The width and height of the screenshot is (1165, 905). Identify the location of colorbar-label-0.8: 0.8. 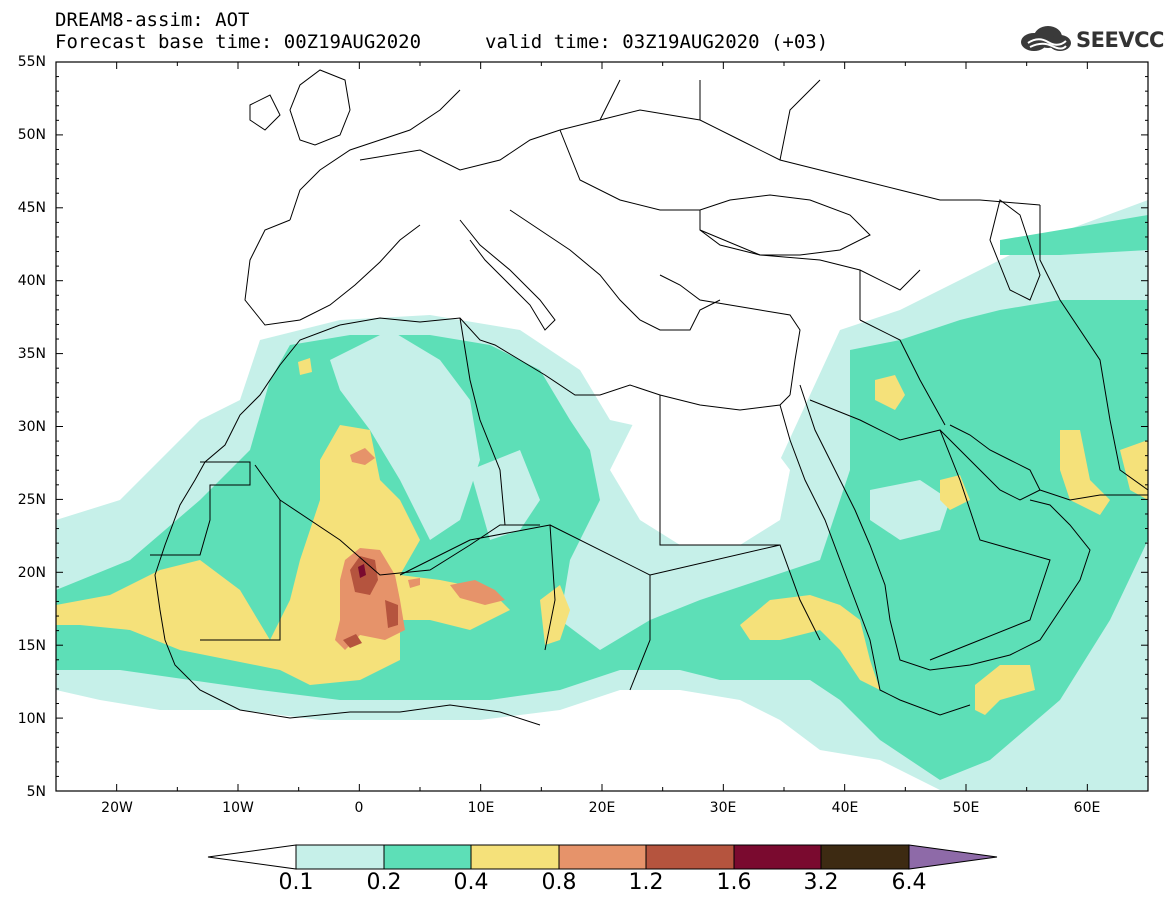
(559, 882).